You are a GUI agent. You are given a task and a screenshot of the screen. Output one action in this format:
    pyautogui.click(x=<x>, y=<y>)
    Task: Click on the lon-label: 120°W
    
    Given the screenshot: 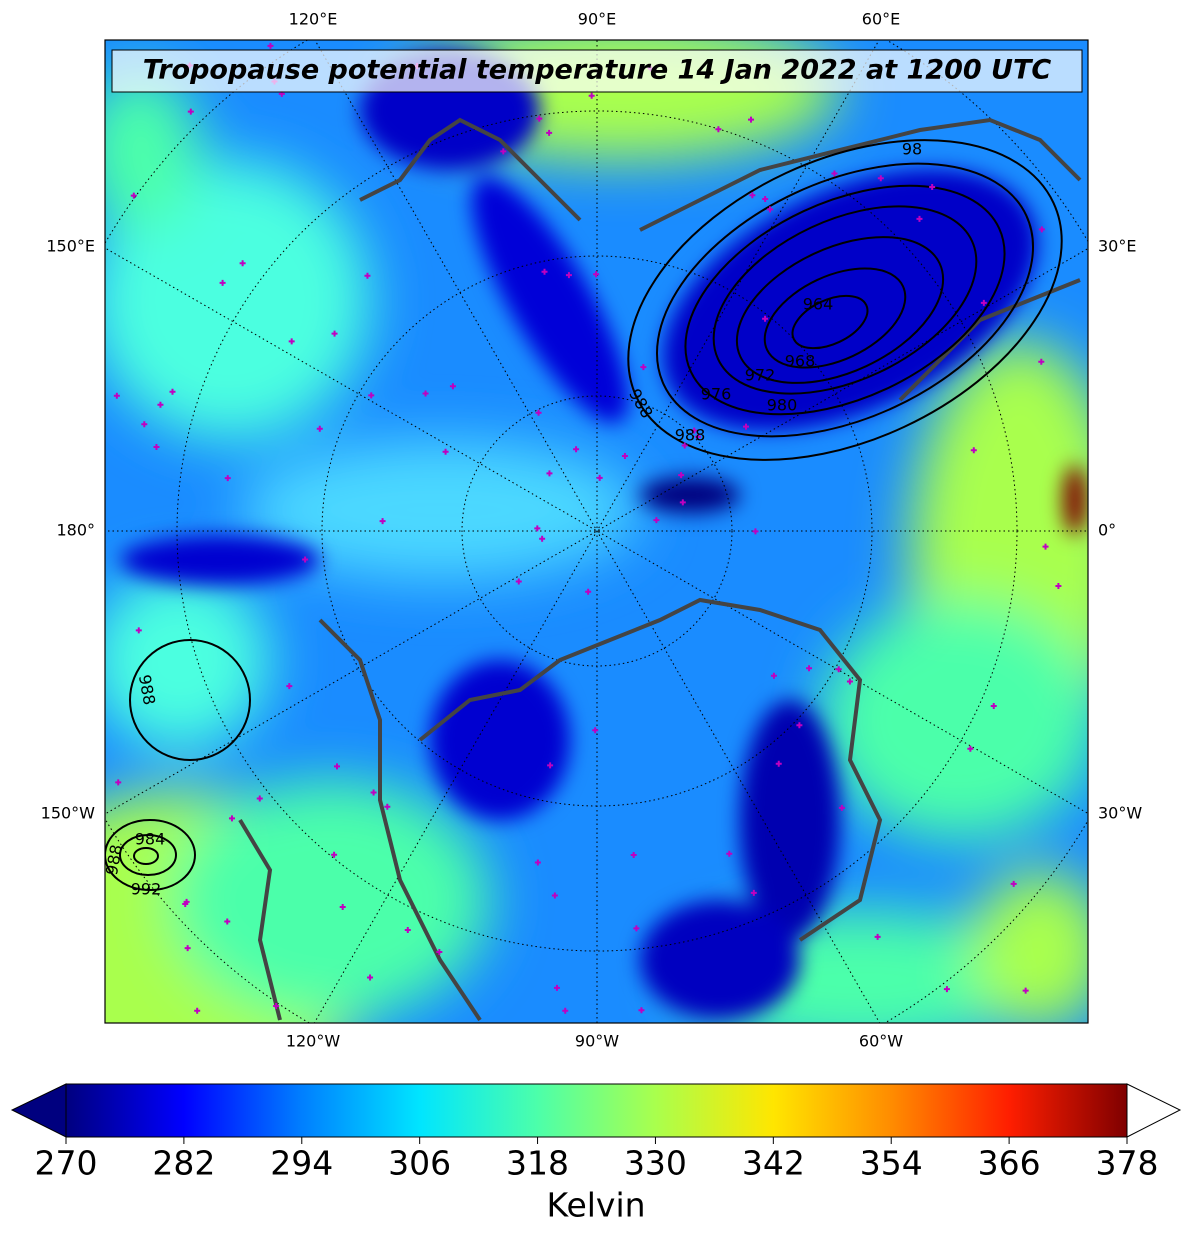 What is the action you would take?
    pyautogui.click(x=313, y=1041)
    